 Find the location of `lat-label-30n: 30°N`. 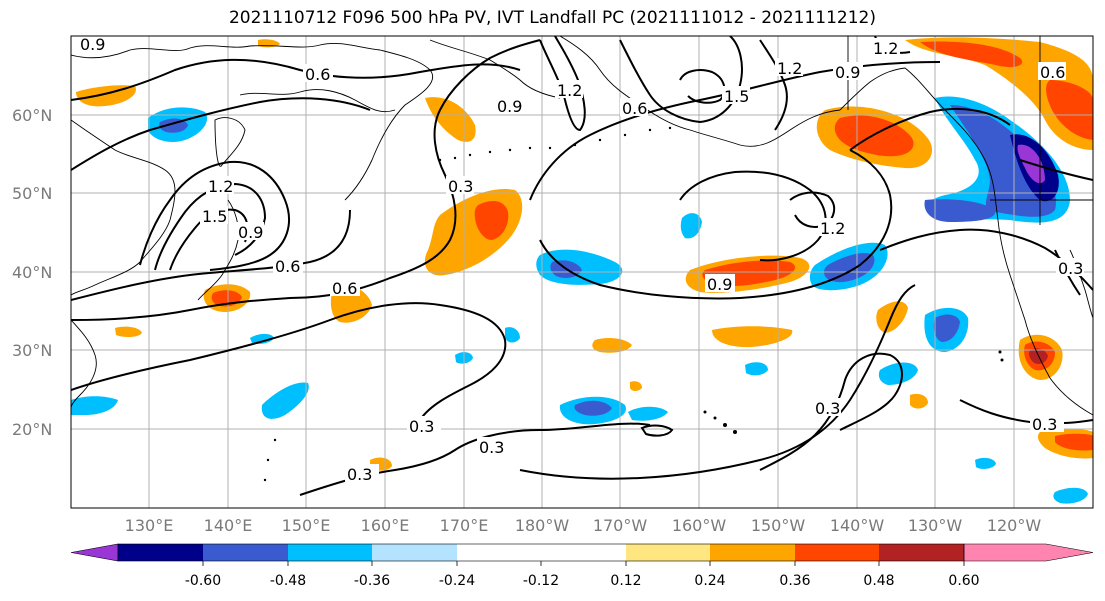

lat-label-30n: 30°N is located at coordinates (32, 350).